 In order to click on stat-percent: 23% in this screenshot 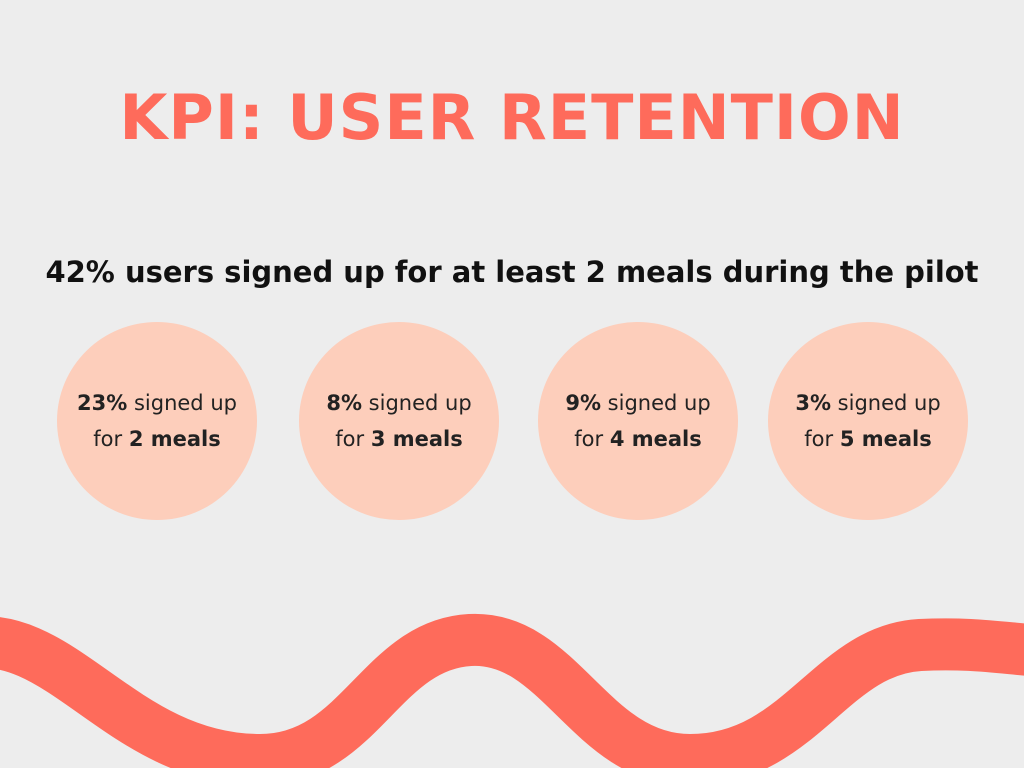, I will do `click(102, 403)`.